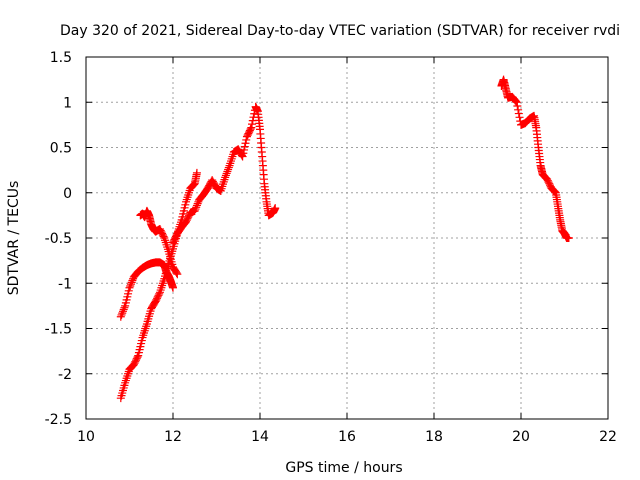 The width and height of the screenshot is (640, 480). Describe the element at coordinates (65, 375) in the screenshot. I see `y-tick-label: -2` at that location.